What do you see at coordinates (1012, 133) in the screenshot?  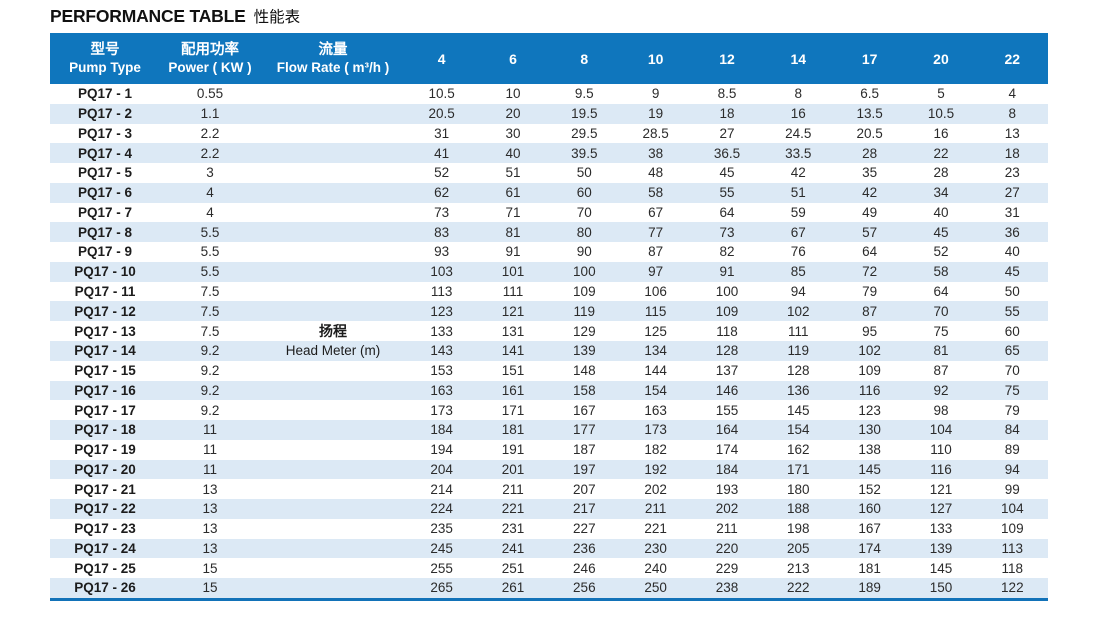 I see `value-cell: 13` at bounding box center [1012, 133].